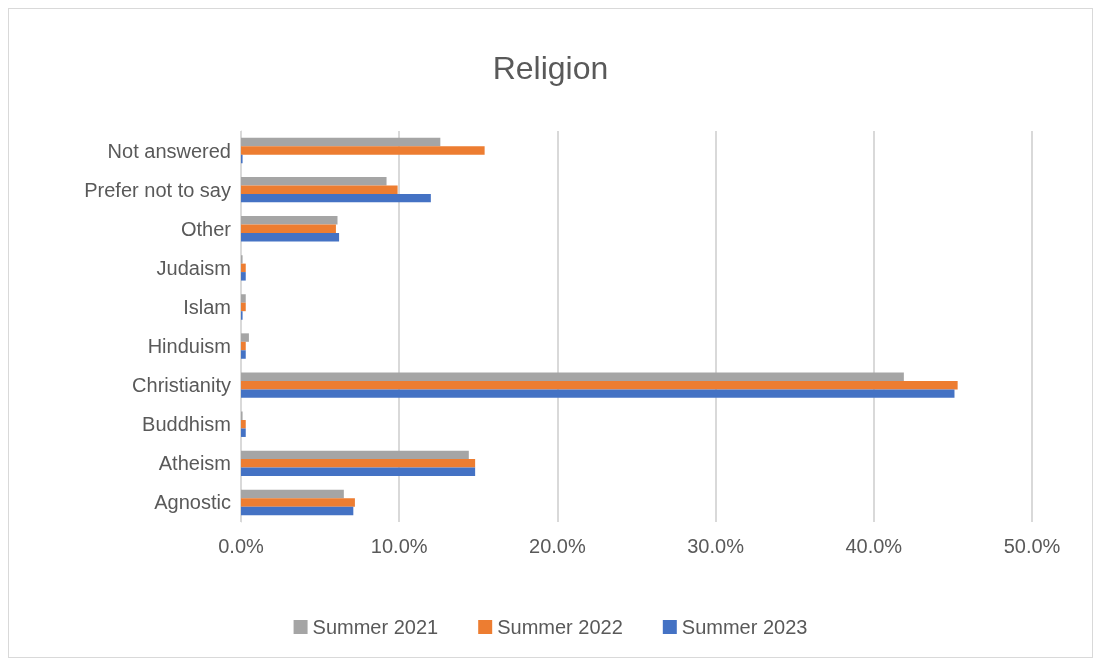 This screenshot has height=666, width=1101. Describe the element at coordinates (186, 424) in the screenshot. I see `y-tick-label: Buddhism` at that location.